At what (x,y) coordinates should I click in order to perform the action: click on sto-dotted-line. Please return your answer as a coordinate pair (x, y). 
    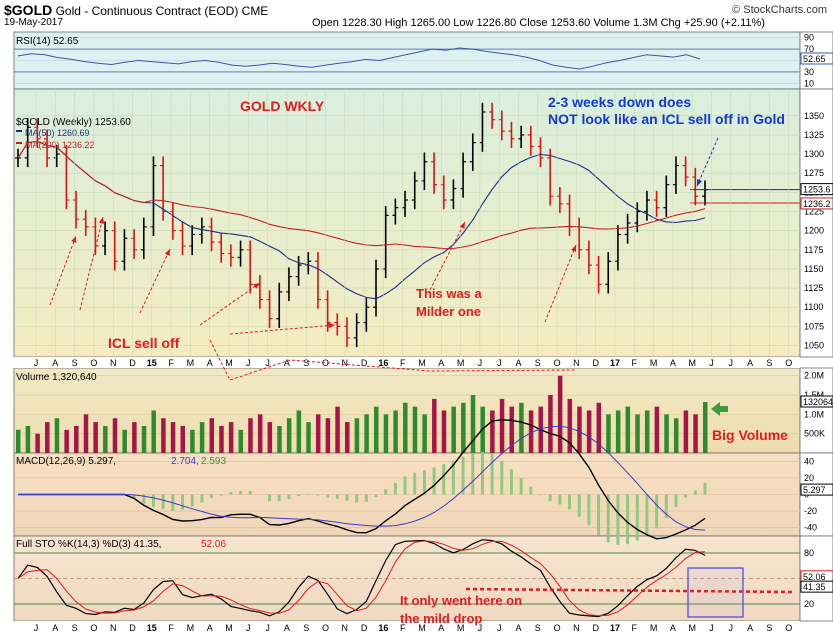
    Looking at the image, I should click on (629, 590).